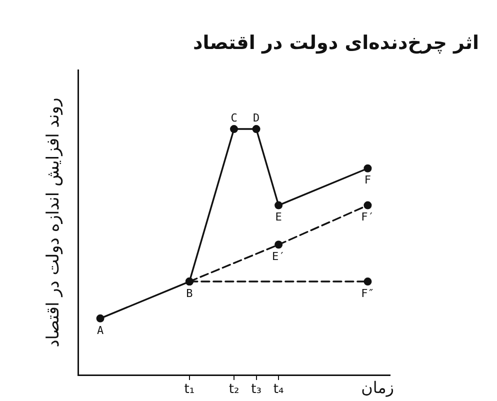  Describe the element at coordinates (377, 388) in the screenshot. I see `x-axis-title: زمان` at that location.